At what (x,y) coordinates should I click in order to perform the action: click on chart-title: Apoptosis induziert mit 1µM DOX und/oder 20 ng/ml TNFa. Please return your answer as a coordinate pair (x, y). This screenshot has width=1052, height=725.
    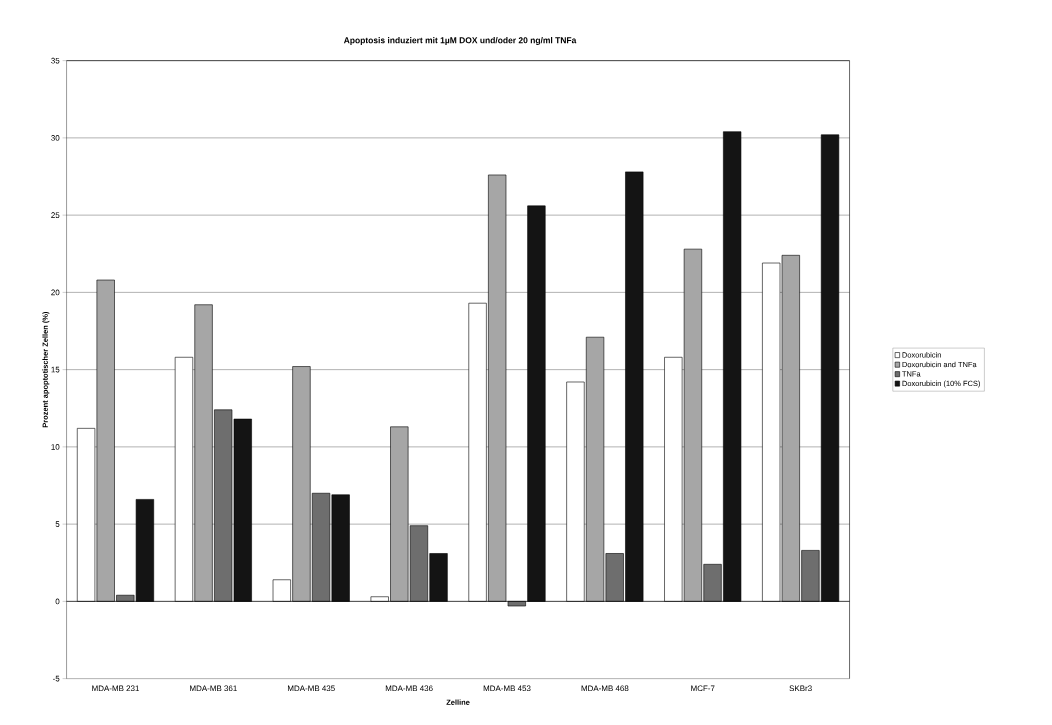
    Looking at the image, I should click on (460, 41).